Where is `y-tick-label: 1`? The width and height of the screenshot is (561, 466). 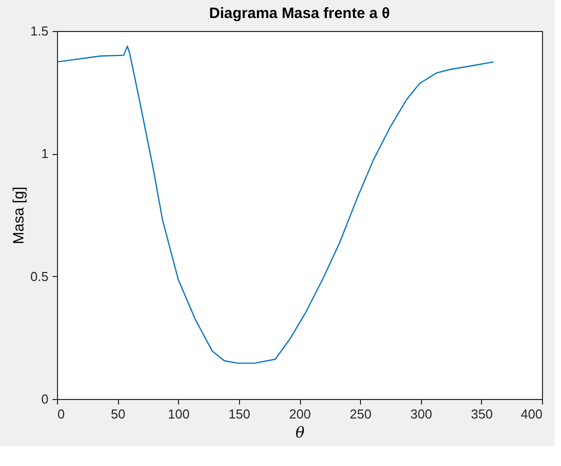 y-tick-label: 1 is located at coordinates (44, 154).